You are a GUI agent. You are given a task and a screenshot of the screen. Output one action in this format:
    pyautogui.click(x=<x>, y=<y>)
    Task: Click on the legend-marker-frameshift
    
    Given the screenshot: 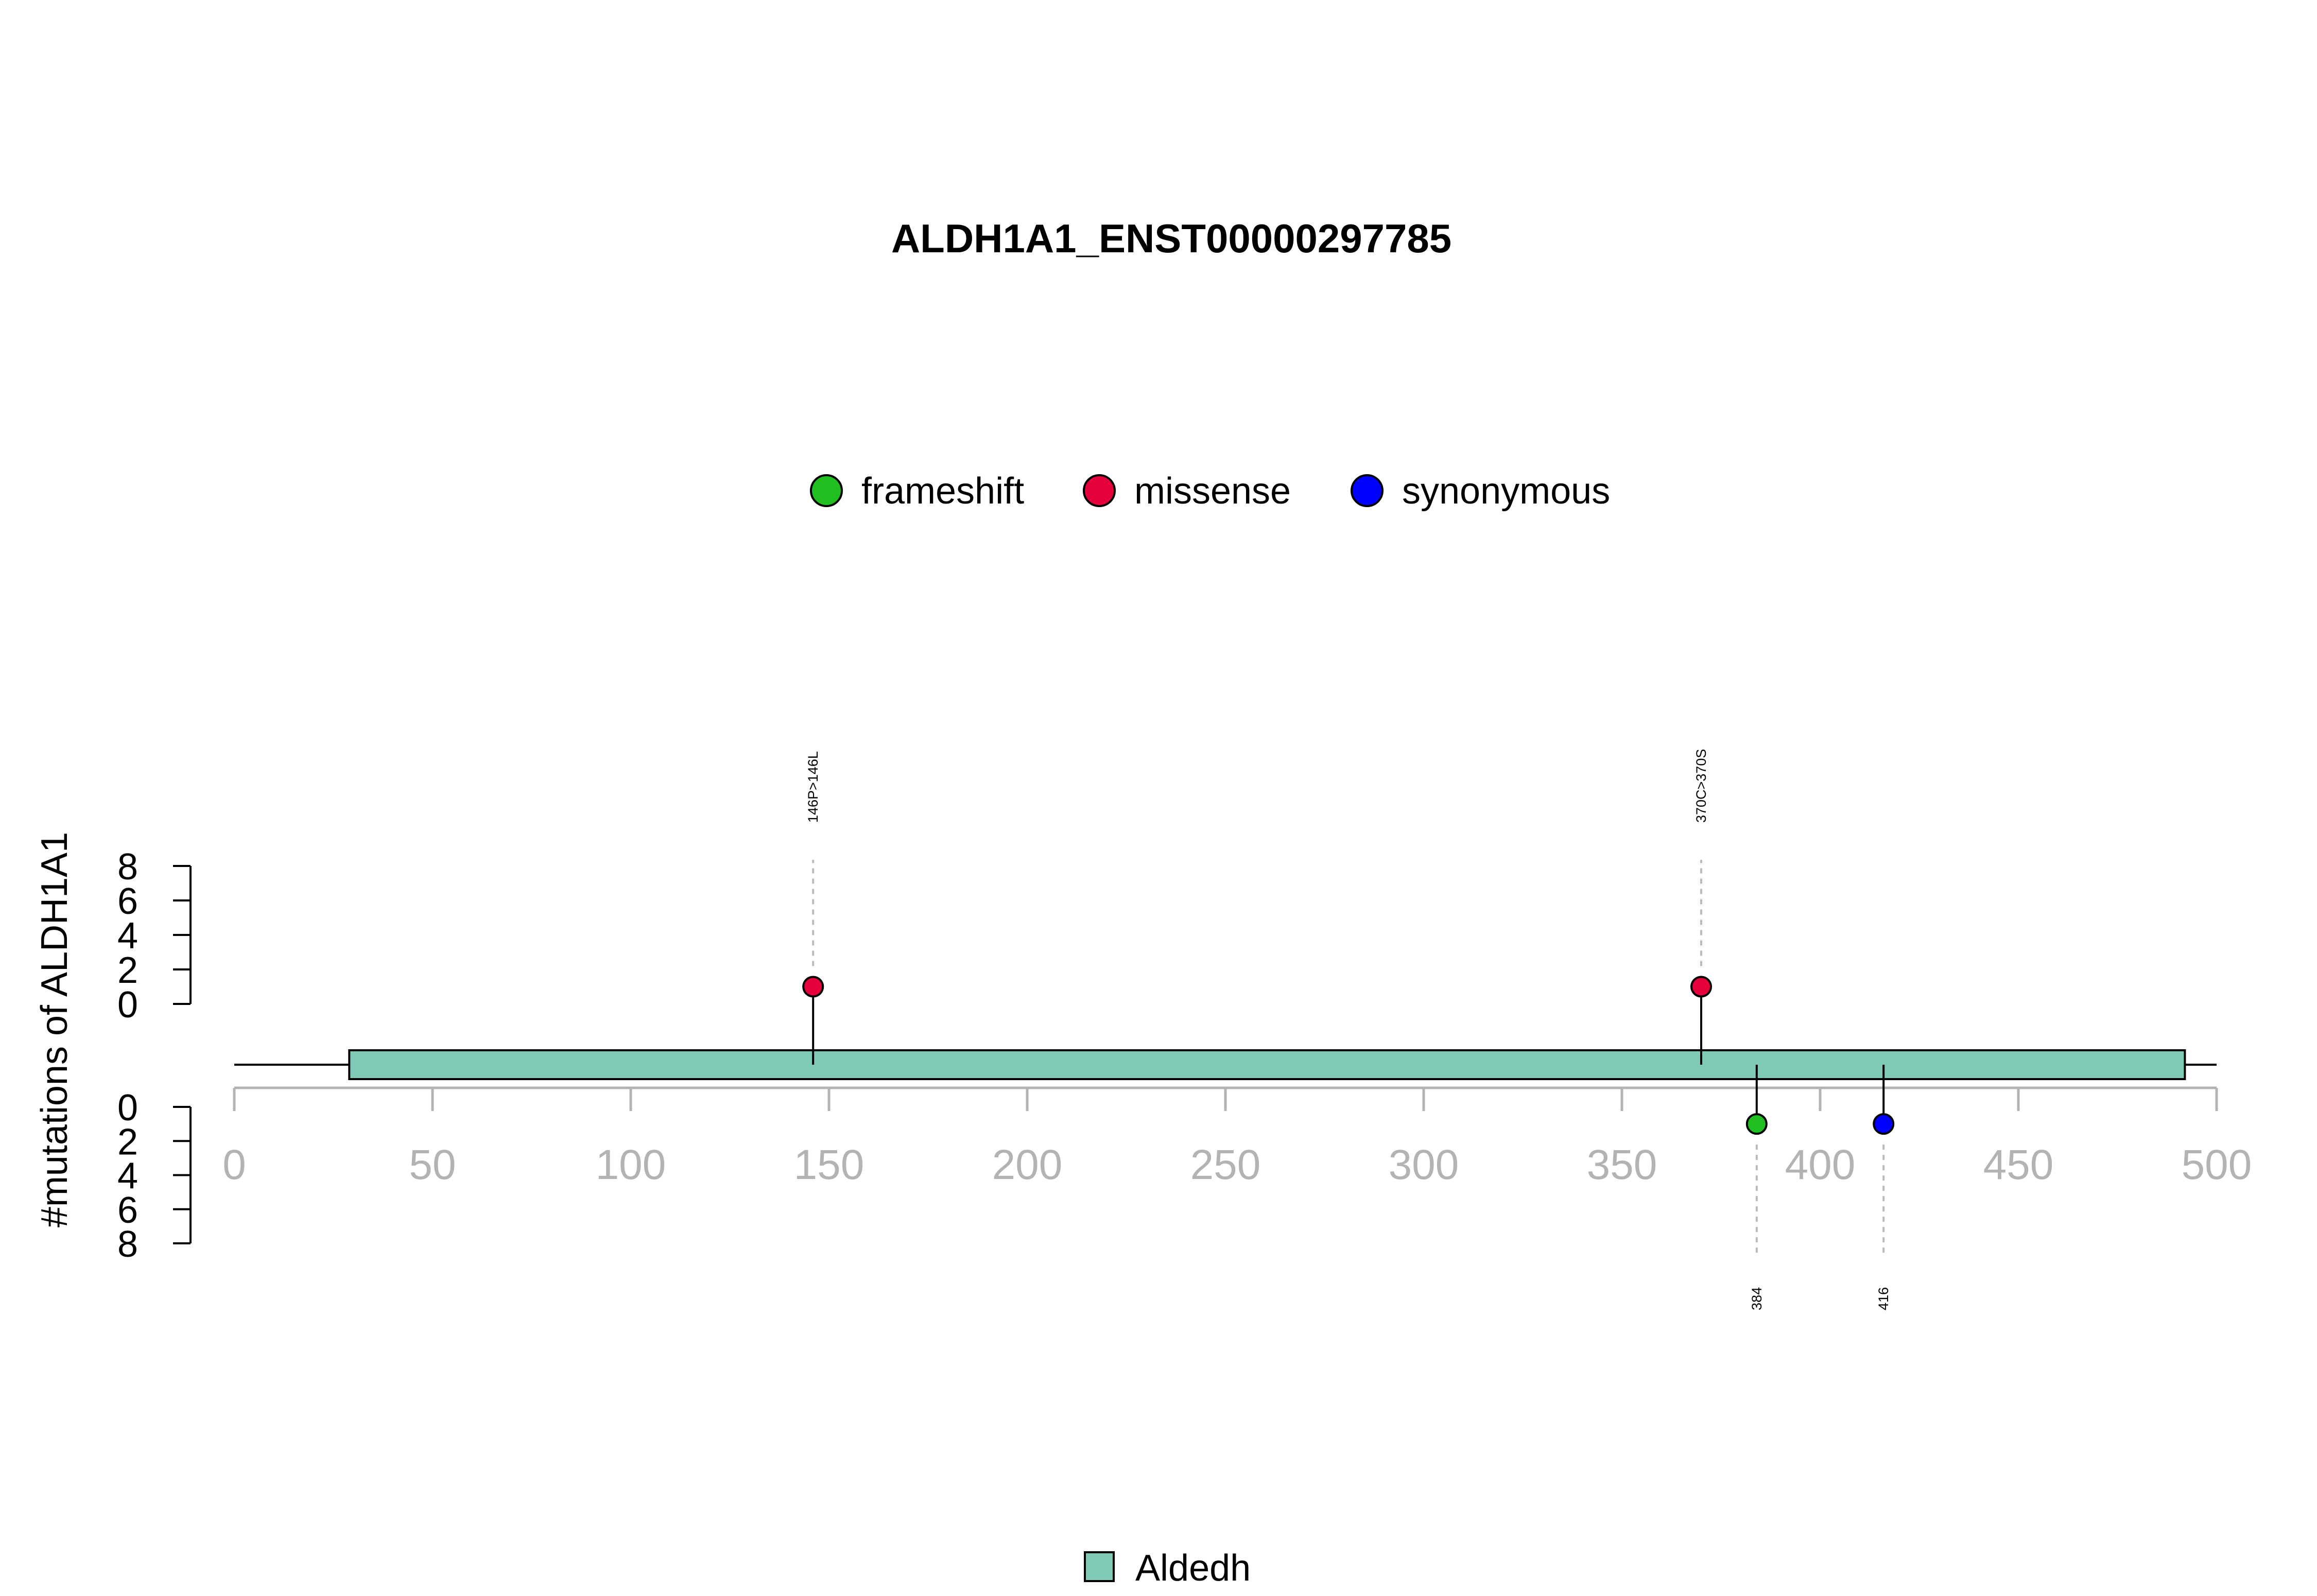 What is the action you would take?
    pyautogui.click(x=826, y=491)
    